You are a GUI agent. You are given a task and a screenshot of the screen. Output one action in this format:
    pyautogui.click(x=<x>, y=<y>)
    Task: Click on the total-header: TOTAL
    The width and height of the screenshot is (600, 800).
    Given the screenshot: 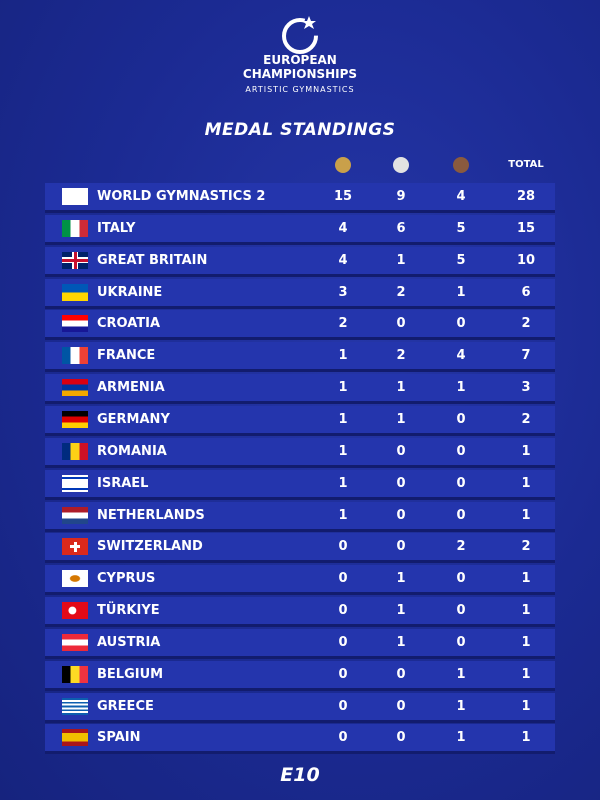 What is the action you would take?
    pyautogui.click(x=526, y=164)
    